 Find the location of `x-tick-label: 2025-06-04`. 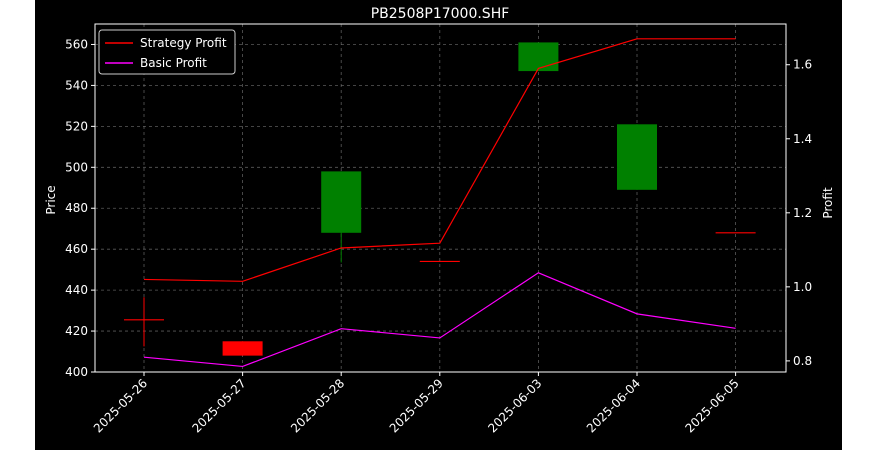

x-tick-label: 2025-06-04 is located at coordinates (613, 405).